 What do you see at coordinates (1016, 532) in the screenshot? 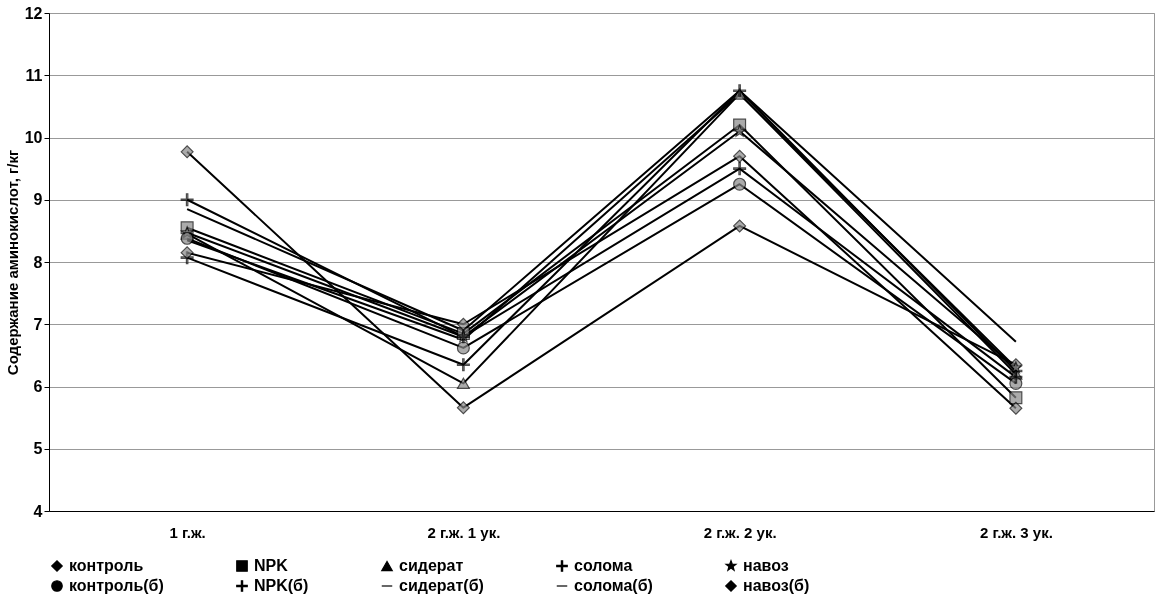
I see `x-tick-label: 2 г.ж. 3 ук.` at bounding box center [1016, 532].